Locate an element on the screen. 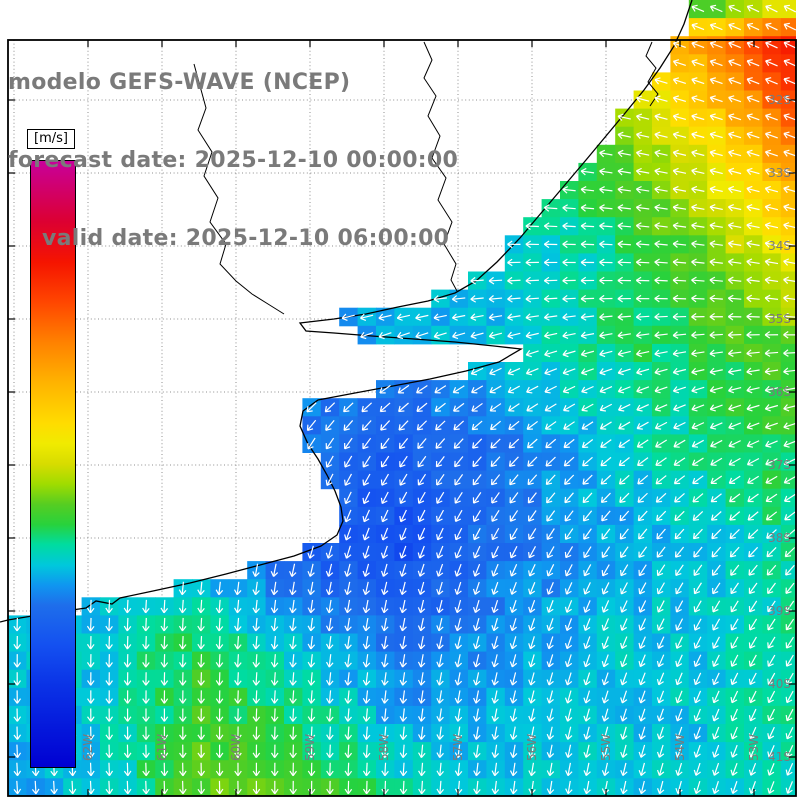 The width and height of the screenshot is (800, 800). latitude-label: 35S is located at coordinates (779, 319).